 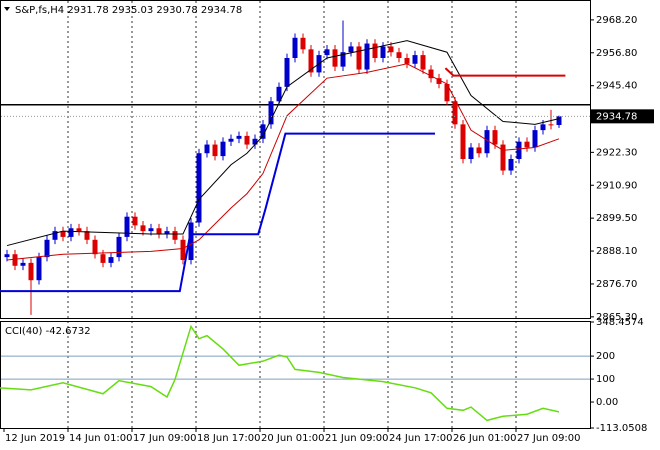 What do you see at coordinates (229, 438) in the screenshot?
I see `time-label: 18 Jun 17:00` at bounding box center [229, 438].